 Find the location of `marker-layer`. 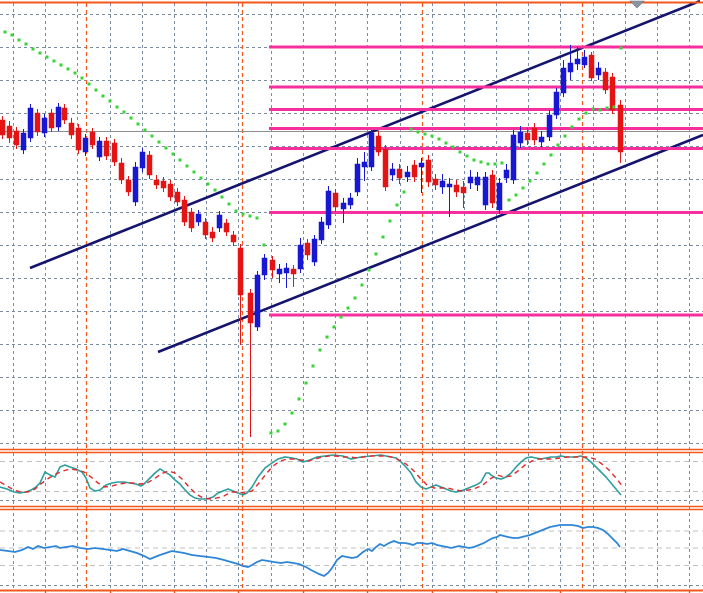

marker-layer is located at coordinates (637, 4).